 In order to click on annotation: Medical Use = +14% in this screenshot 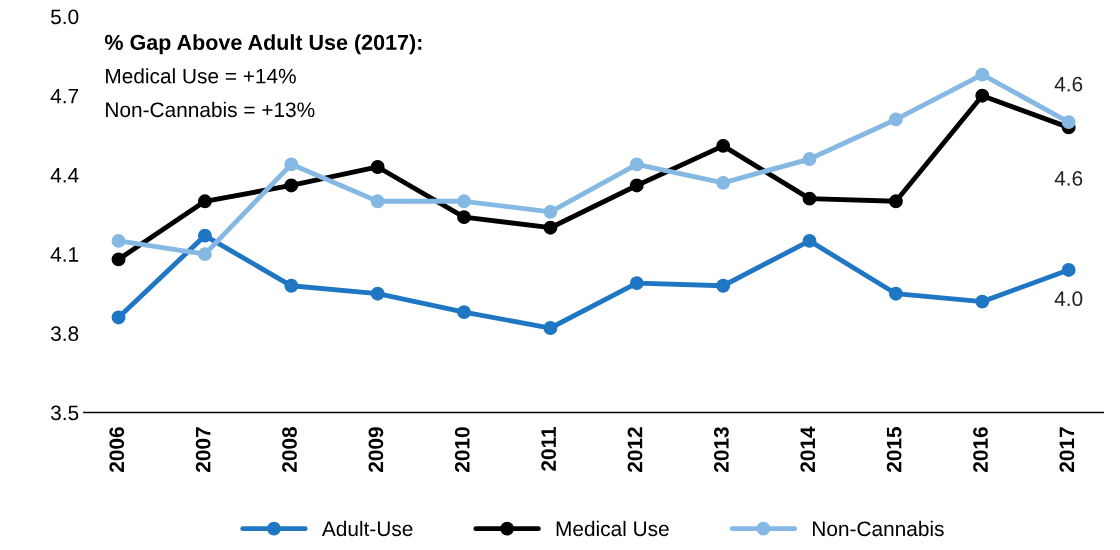, I will do `click(201, 76)`.